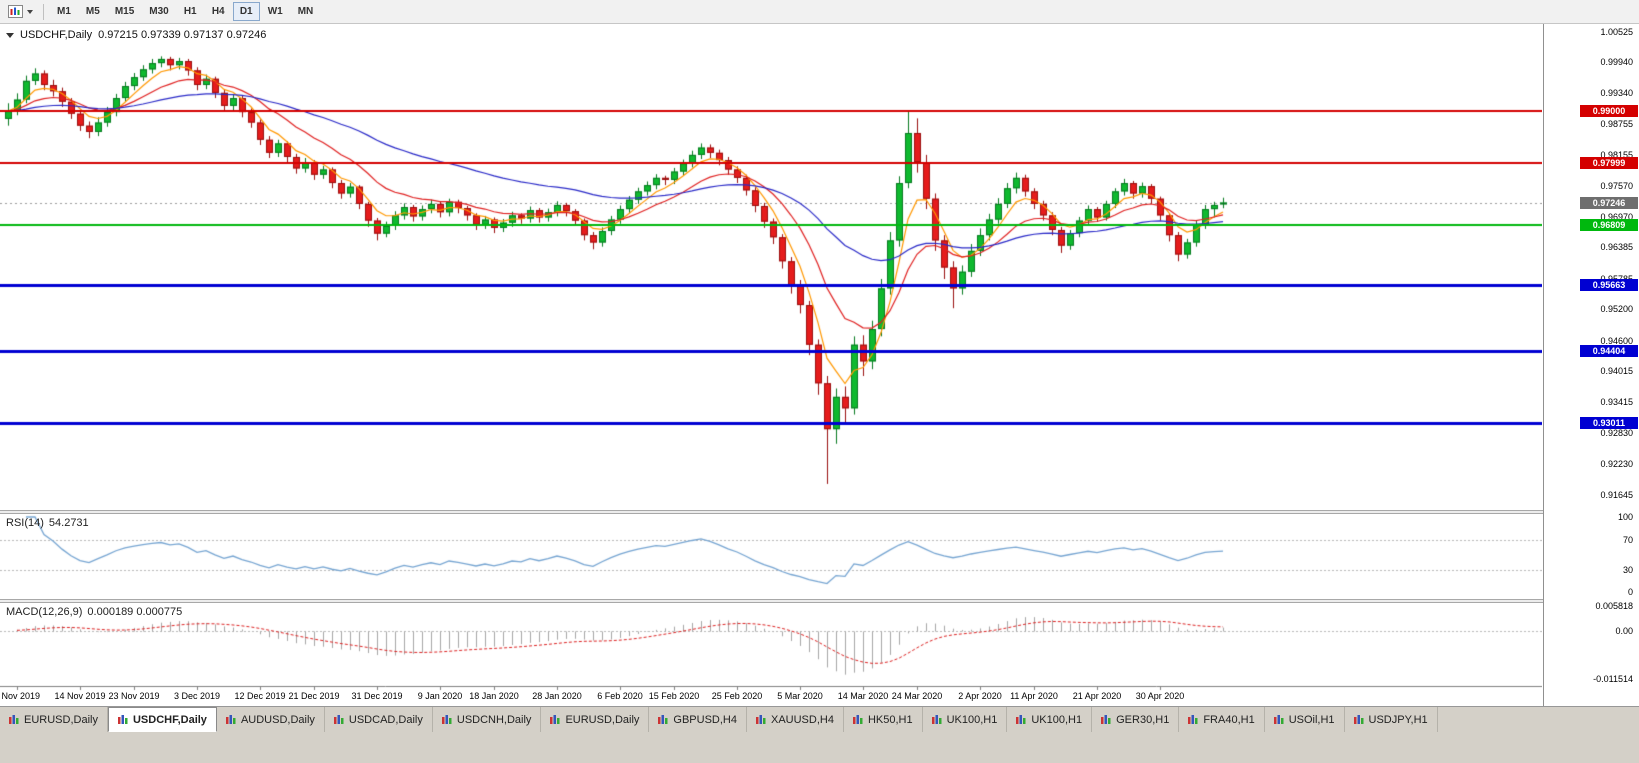 The image size is (1639, 763). Describe the element at coordinates (819, 512) in the screenshot. I see `panel-separator-rsi` at that location.